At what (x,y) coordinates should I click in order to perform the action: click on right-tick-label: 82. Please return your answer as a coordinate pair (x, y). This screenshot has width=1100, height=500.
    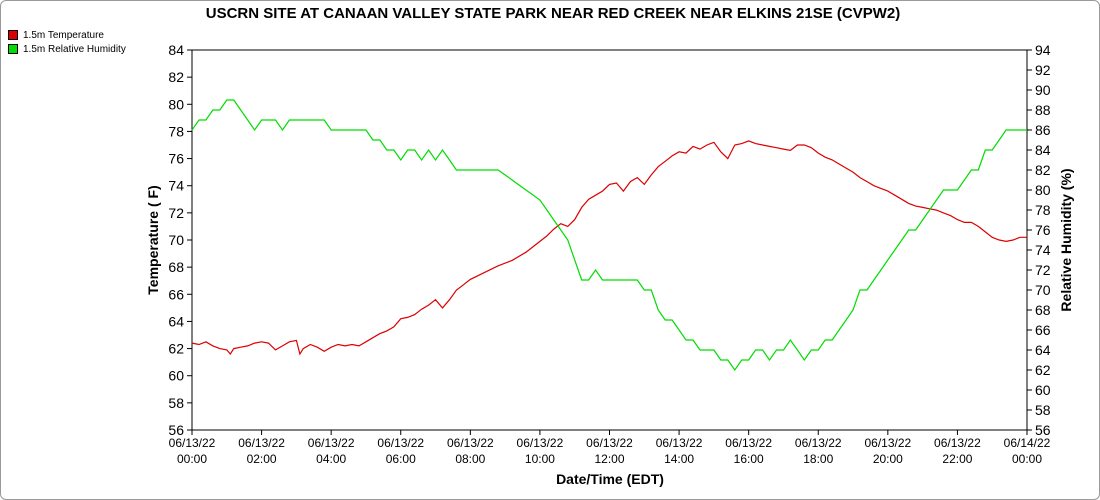
    Looking at the image, I should click on (1043, 170).